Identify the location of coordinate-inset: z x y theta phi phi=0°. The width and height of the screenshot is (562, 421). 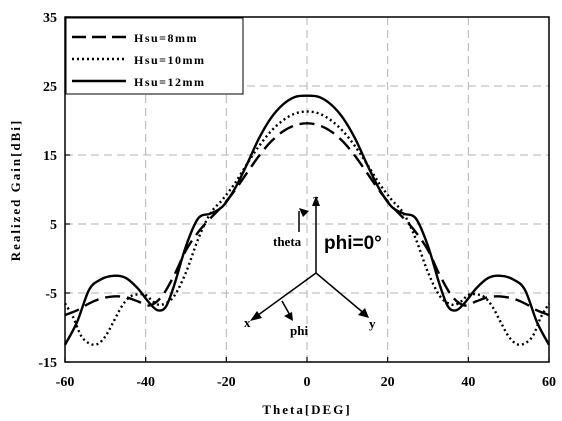
(313, 264).